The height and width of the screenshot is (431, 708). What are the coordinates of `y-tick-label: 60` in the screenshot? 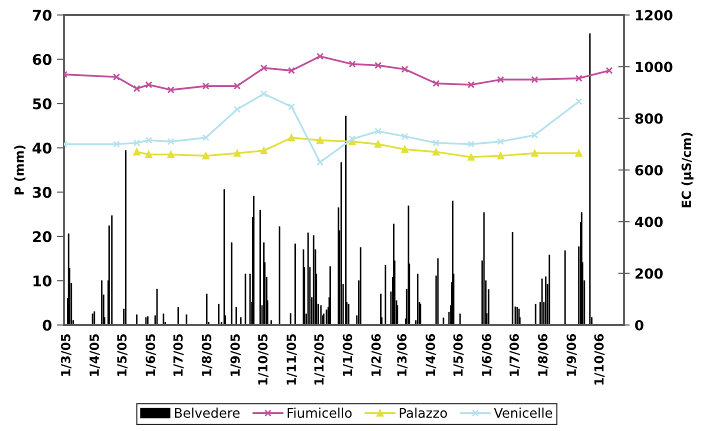 It's located at (42, 60).